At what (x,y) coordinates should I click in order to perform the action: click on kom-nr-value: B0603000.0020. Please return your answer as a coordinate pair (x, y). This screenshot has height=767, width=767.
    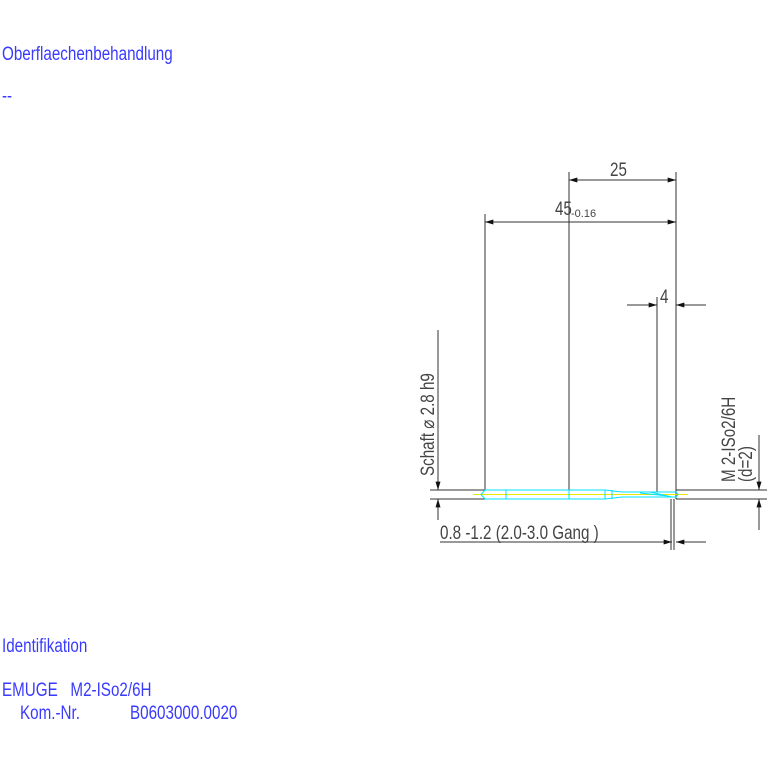
    Looking at the image, I should click on (184, 713).